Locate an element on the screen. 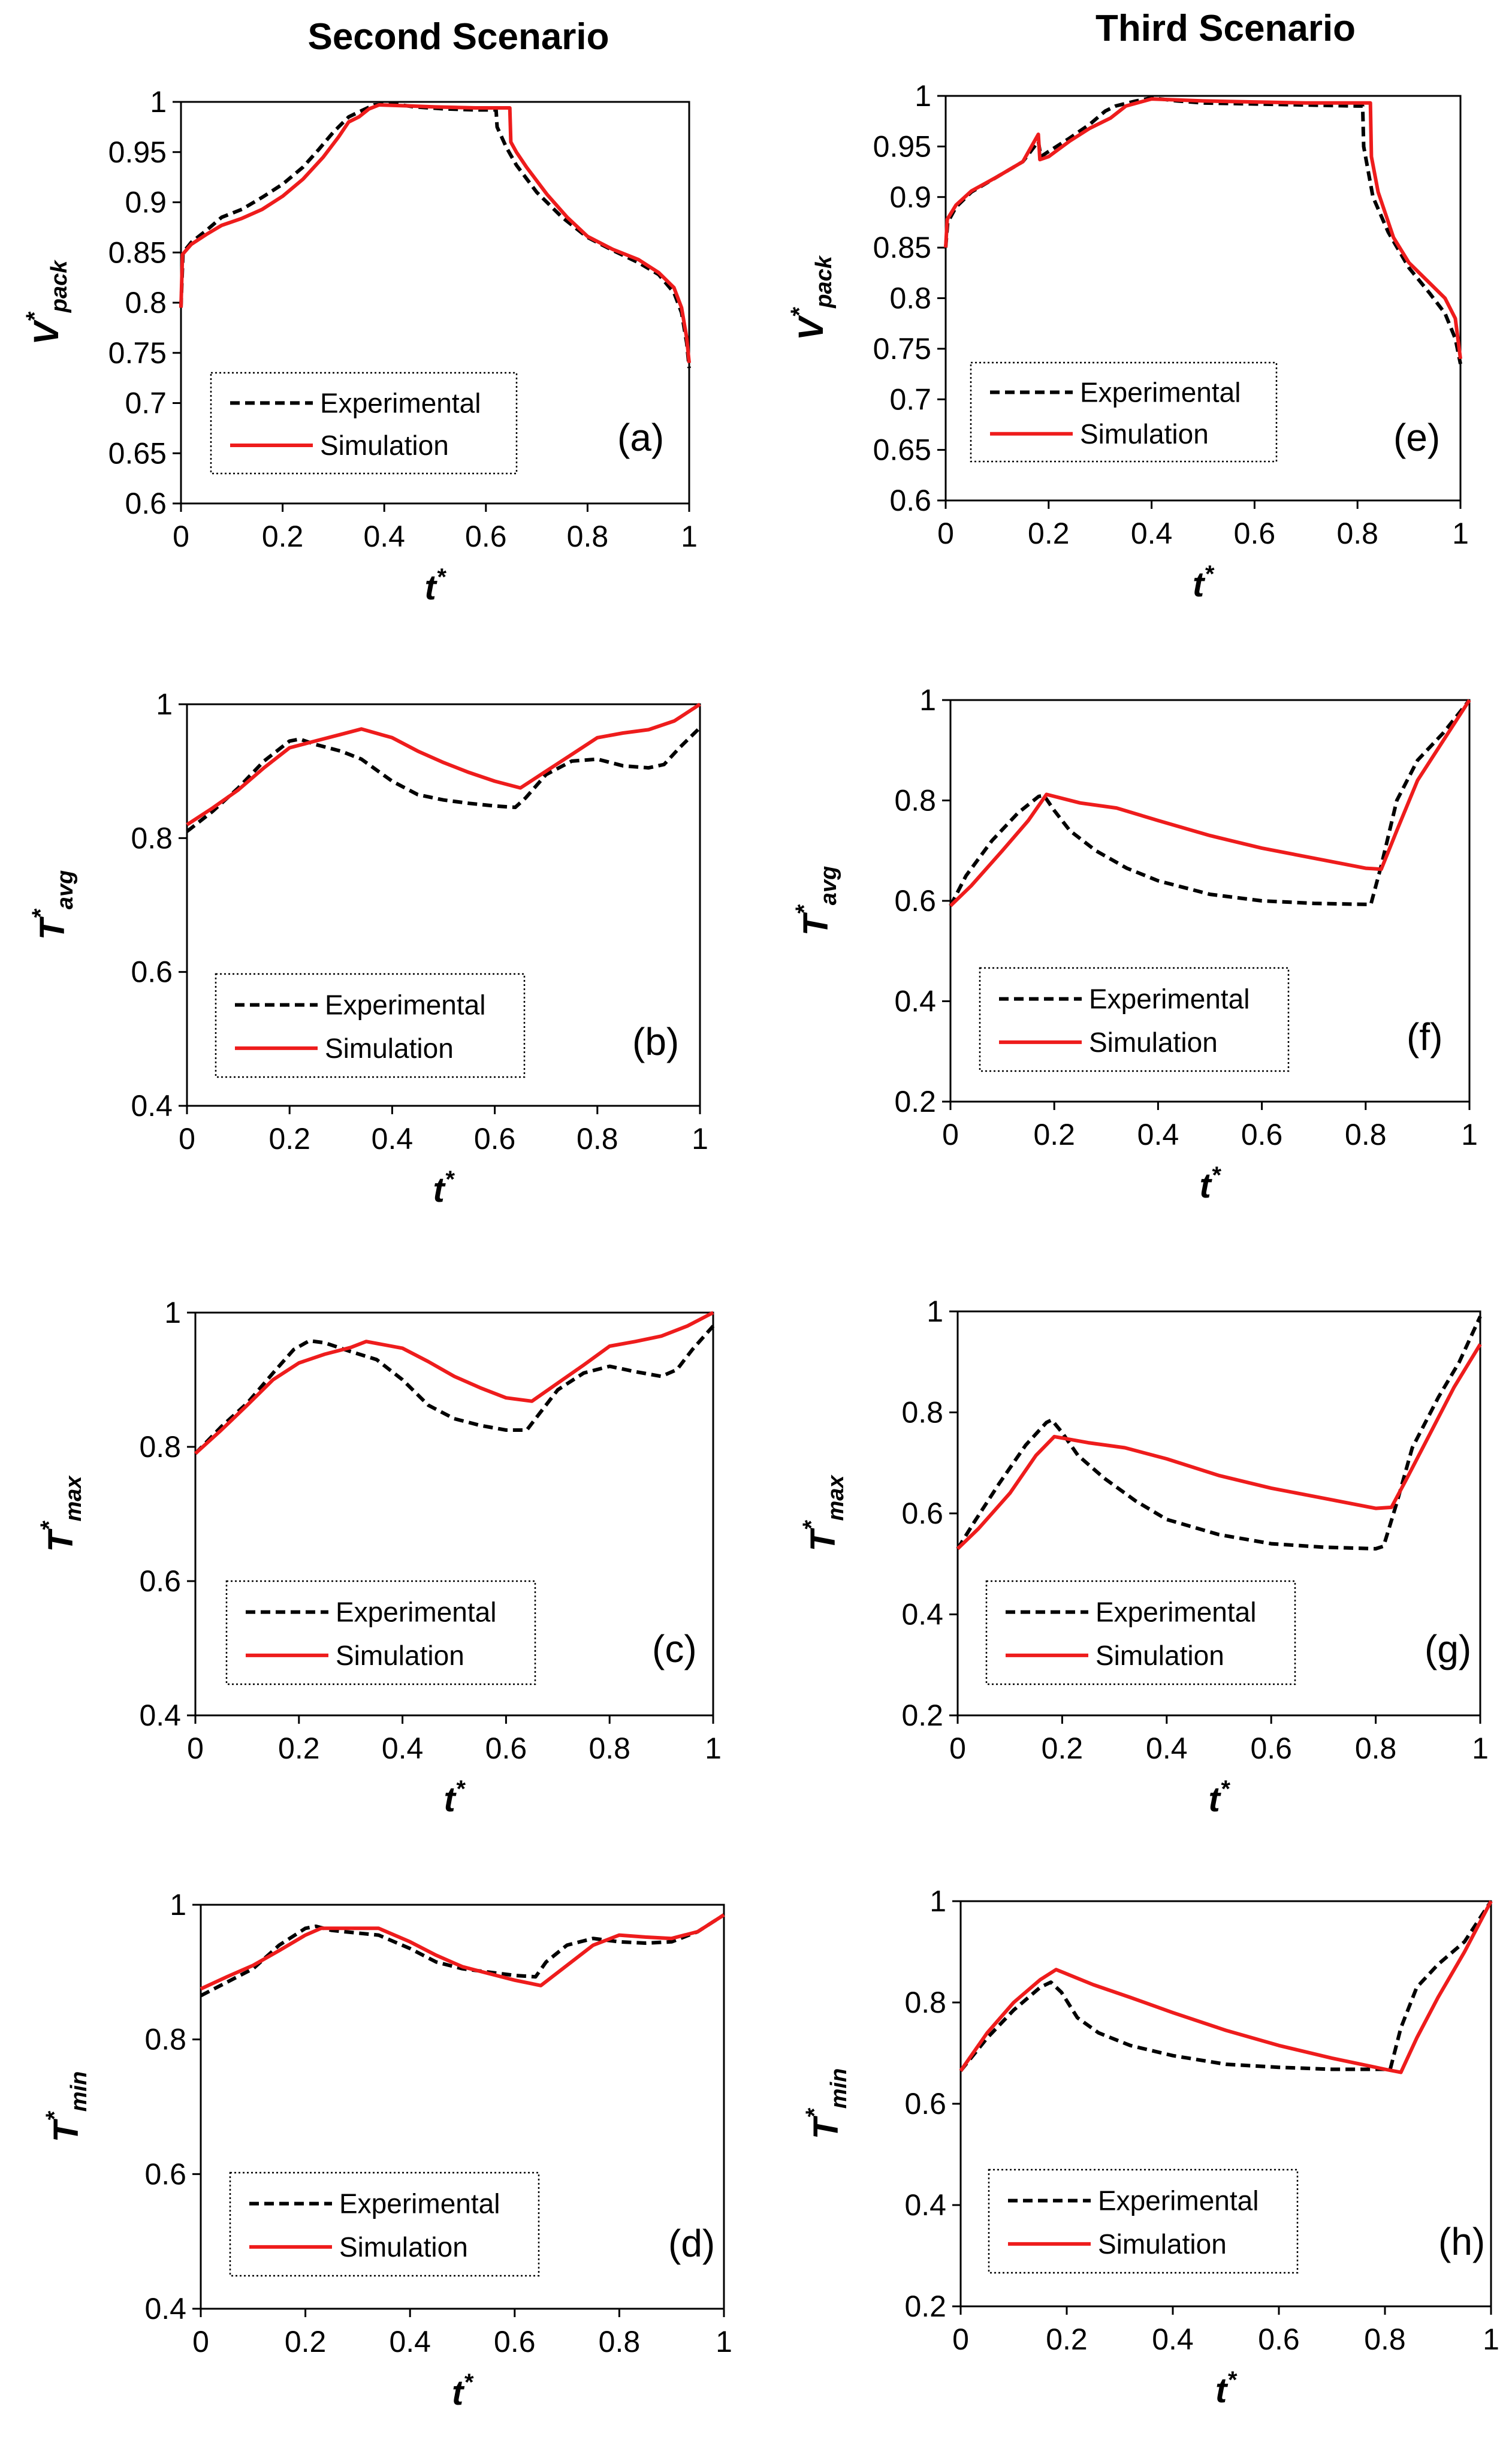 The height and width of the screenshot is (2440, 1512). legend-box-f is located at coordinates (1134, 1019).